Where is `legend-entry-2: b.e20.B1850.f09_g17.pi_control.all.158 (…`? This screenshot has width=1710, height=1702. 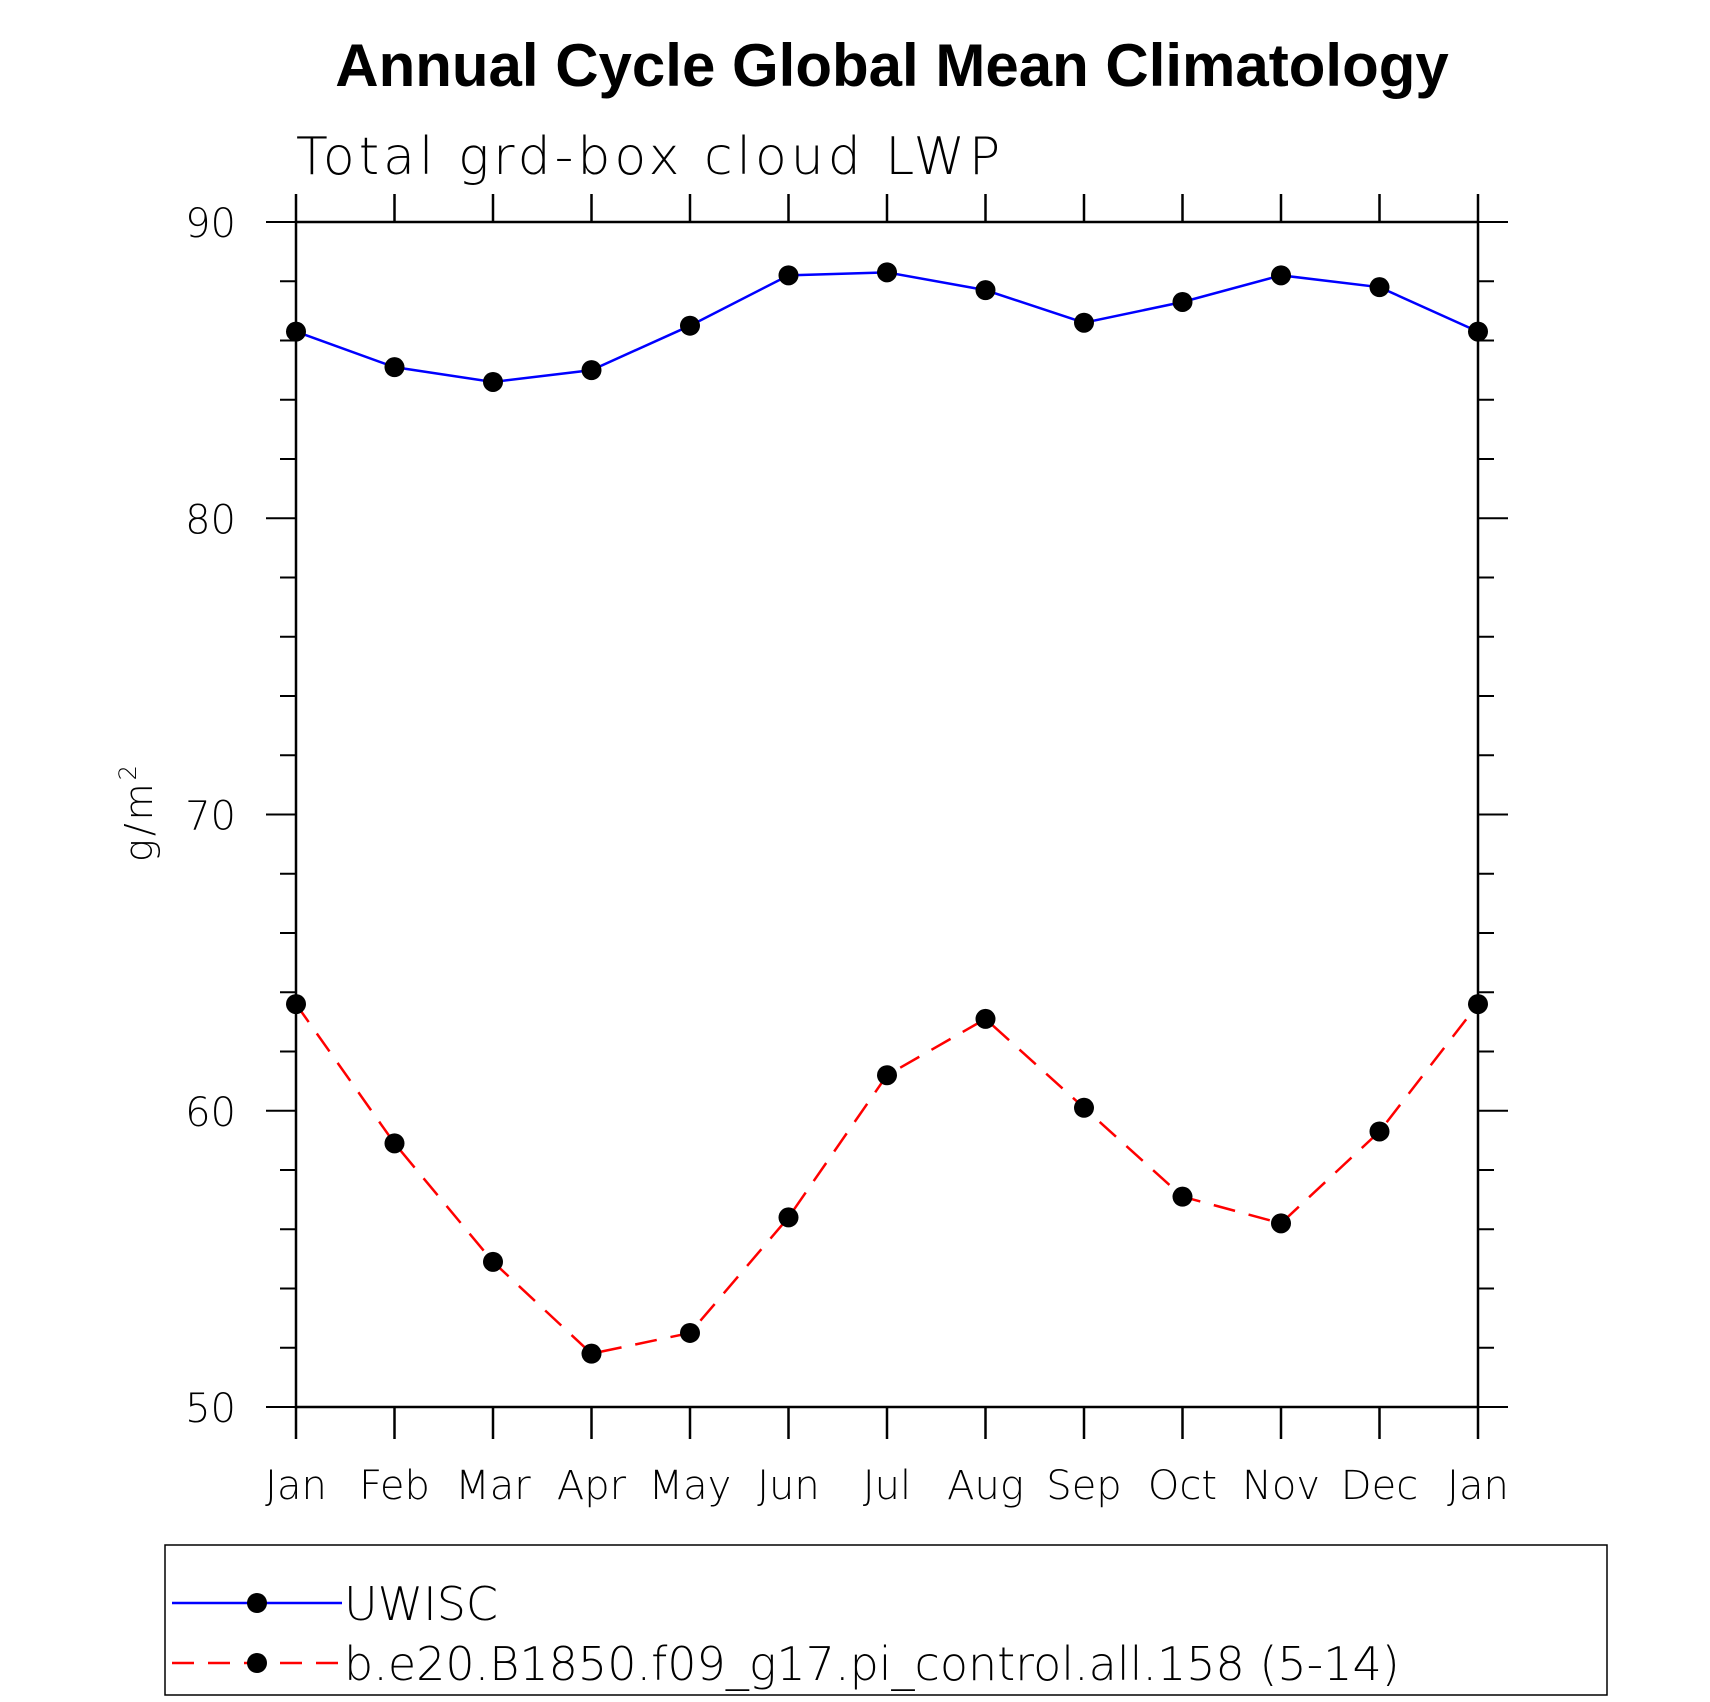
legend-entry-2: b.e20.B1850.f09_g17.pi_control.all.158 (… is located at coordinates (786, 1664).